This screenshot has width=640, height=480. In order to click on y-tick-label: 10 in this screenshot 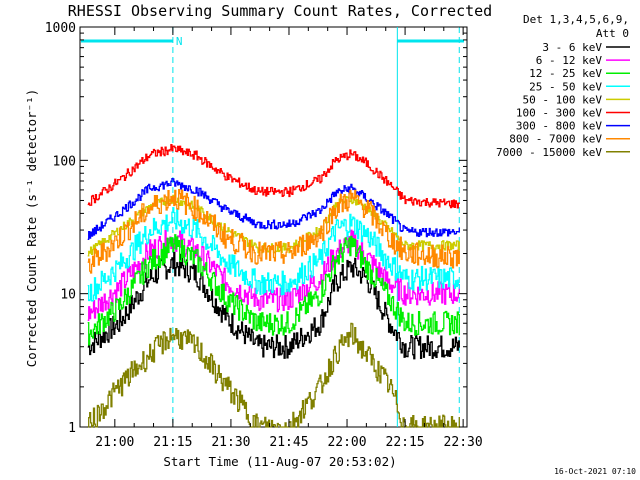, I will do `click(68, 295)`.